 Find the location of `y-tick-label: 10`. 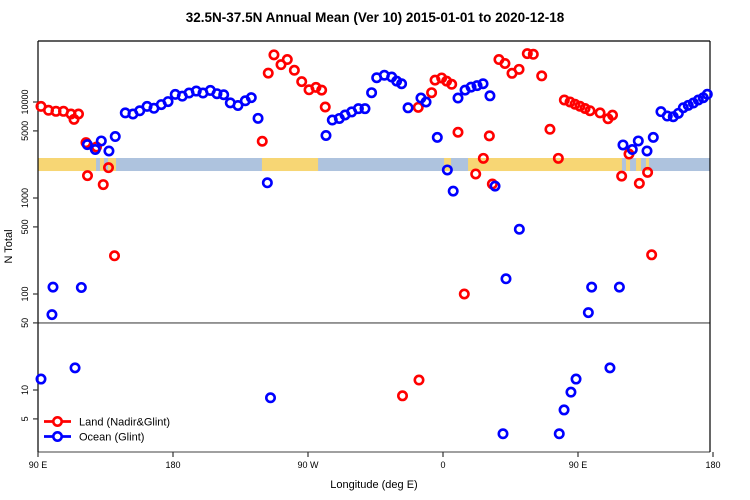

y-tick-label: 10 is located at coordinates (25, 390).